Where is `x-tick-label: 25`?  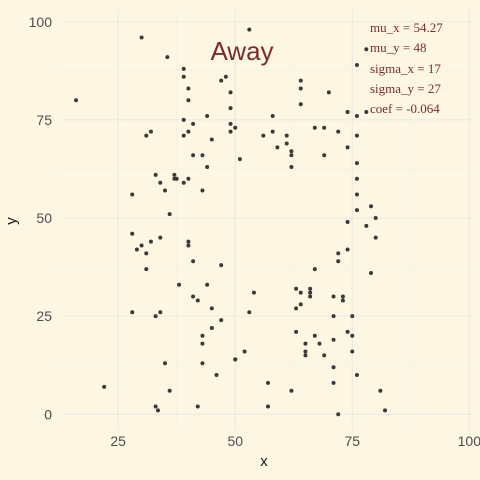 x-tick-label: 25 is located at coordinates (118, 441).